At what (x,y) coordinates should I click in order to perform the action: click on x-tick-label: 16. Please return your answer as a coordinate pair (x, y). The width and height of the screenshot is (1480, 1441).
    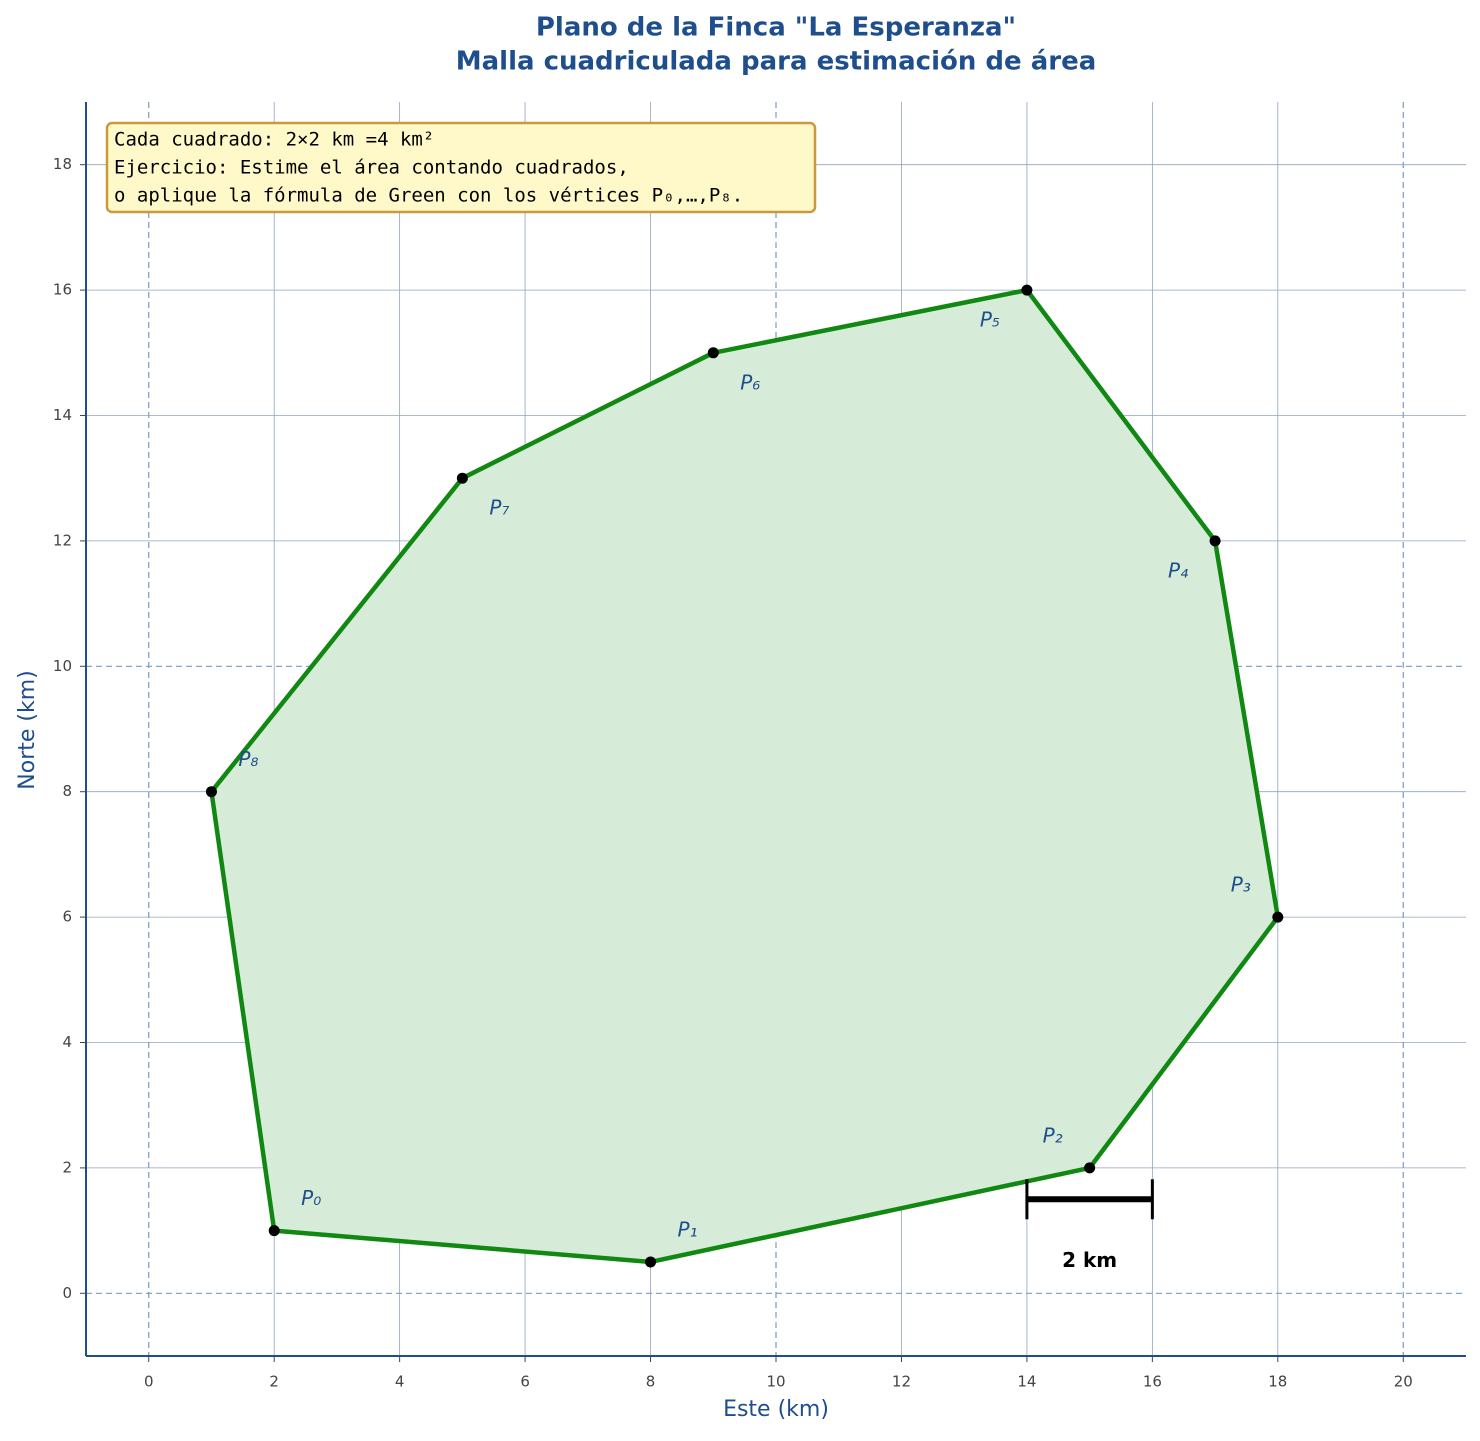
    Looking at the image, I should click on (1152, 1382).